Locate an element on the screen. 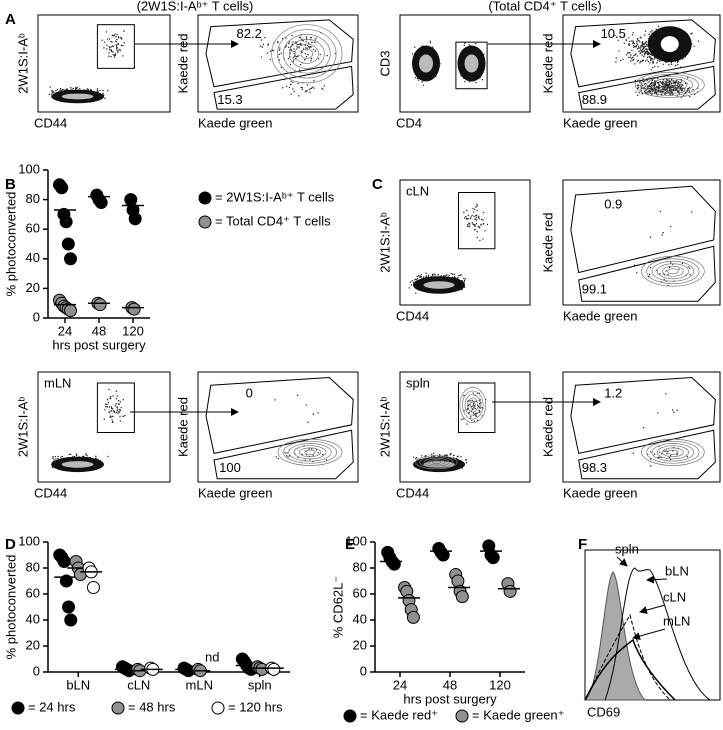 The height and width of the screenshot is (730, 723). x-tick-label: spln is located at coordinates (260, 684).